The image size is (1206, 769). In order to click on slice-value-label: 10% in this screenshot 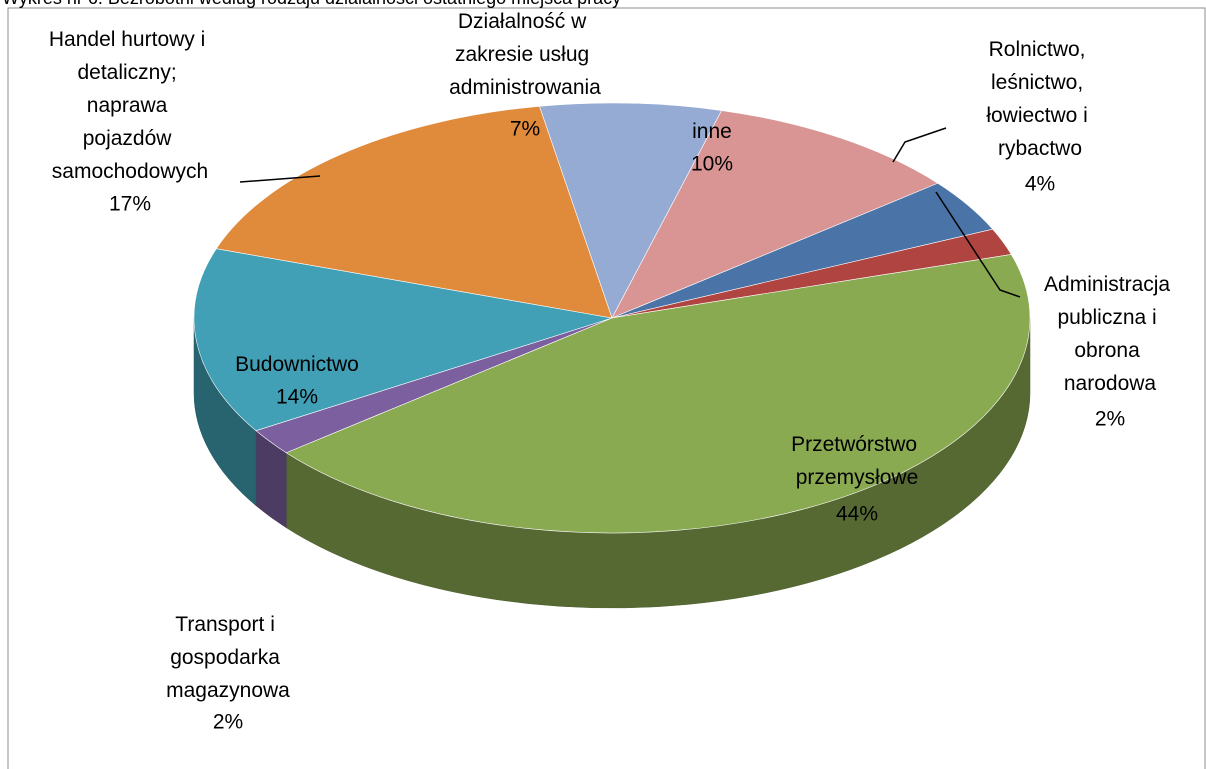, I will do `click(712, 164)`.